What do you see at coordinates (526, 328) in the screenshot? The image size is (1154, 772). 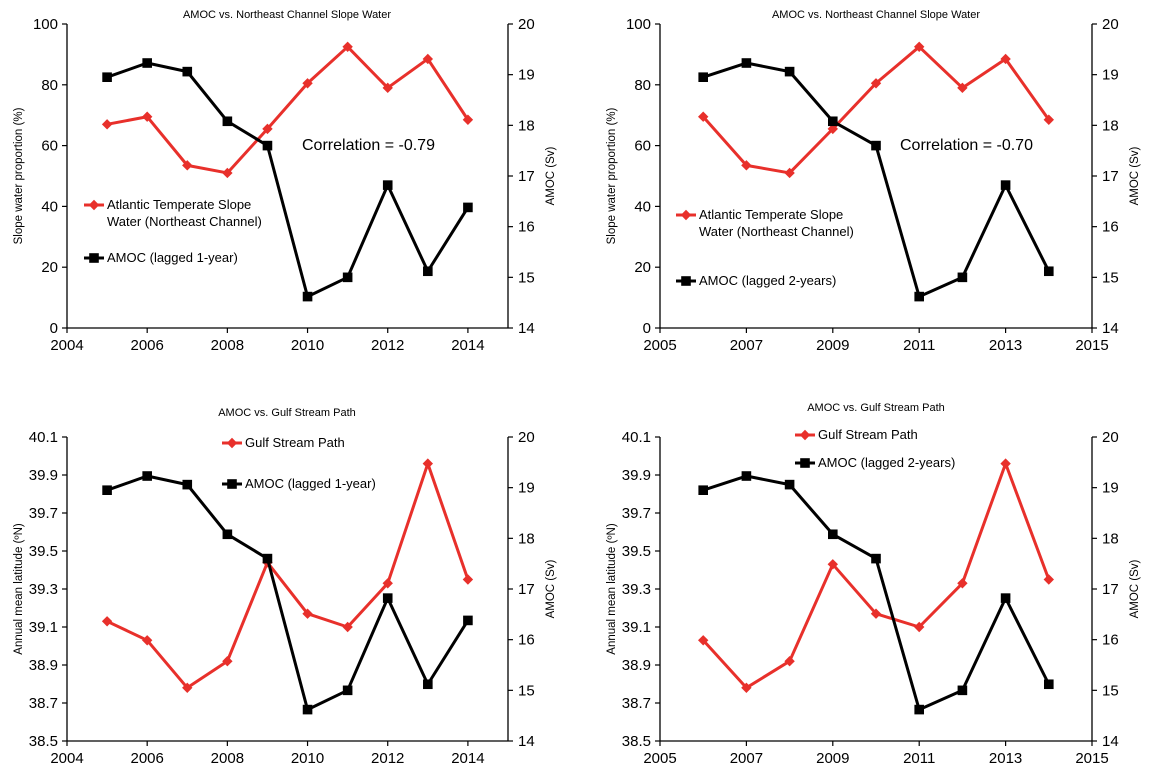 I see `y-tick-label-right: 14` at bounding box center [526, 328].